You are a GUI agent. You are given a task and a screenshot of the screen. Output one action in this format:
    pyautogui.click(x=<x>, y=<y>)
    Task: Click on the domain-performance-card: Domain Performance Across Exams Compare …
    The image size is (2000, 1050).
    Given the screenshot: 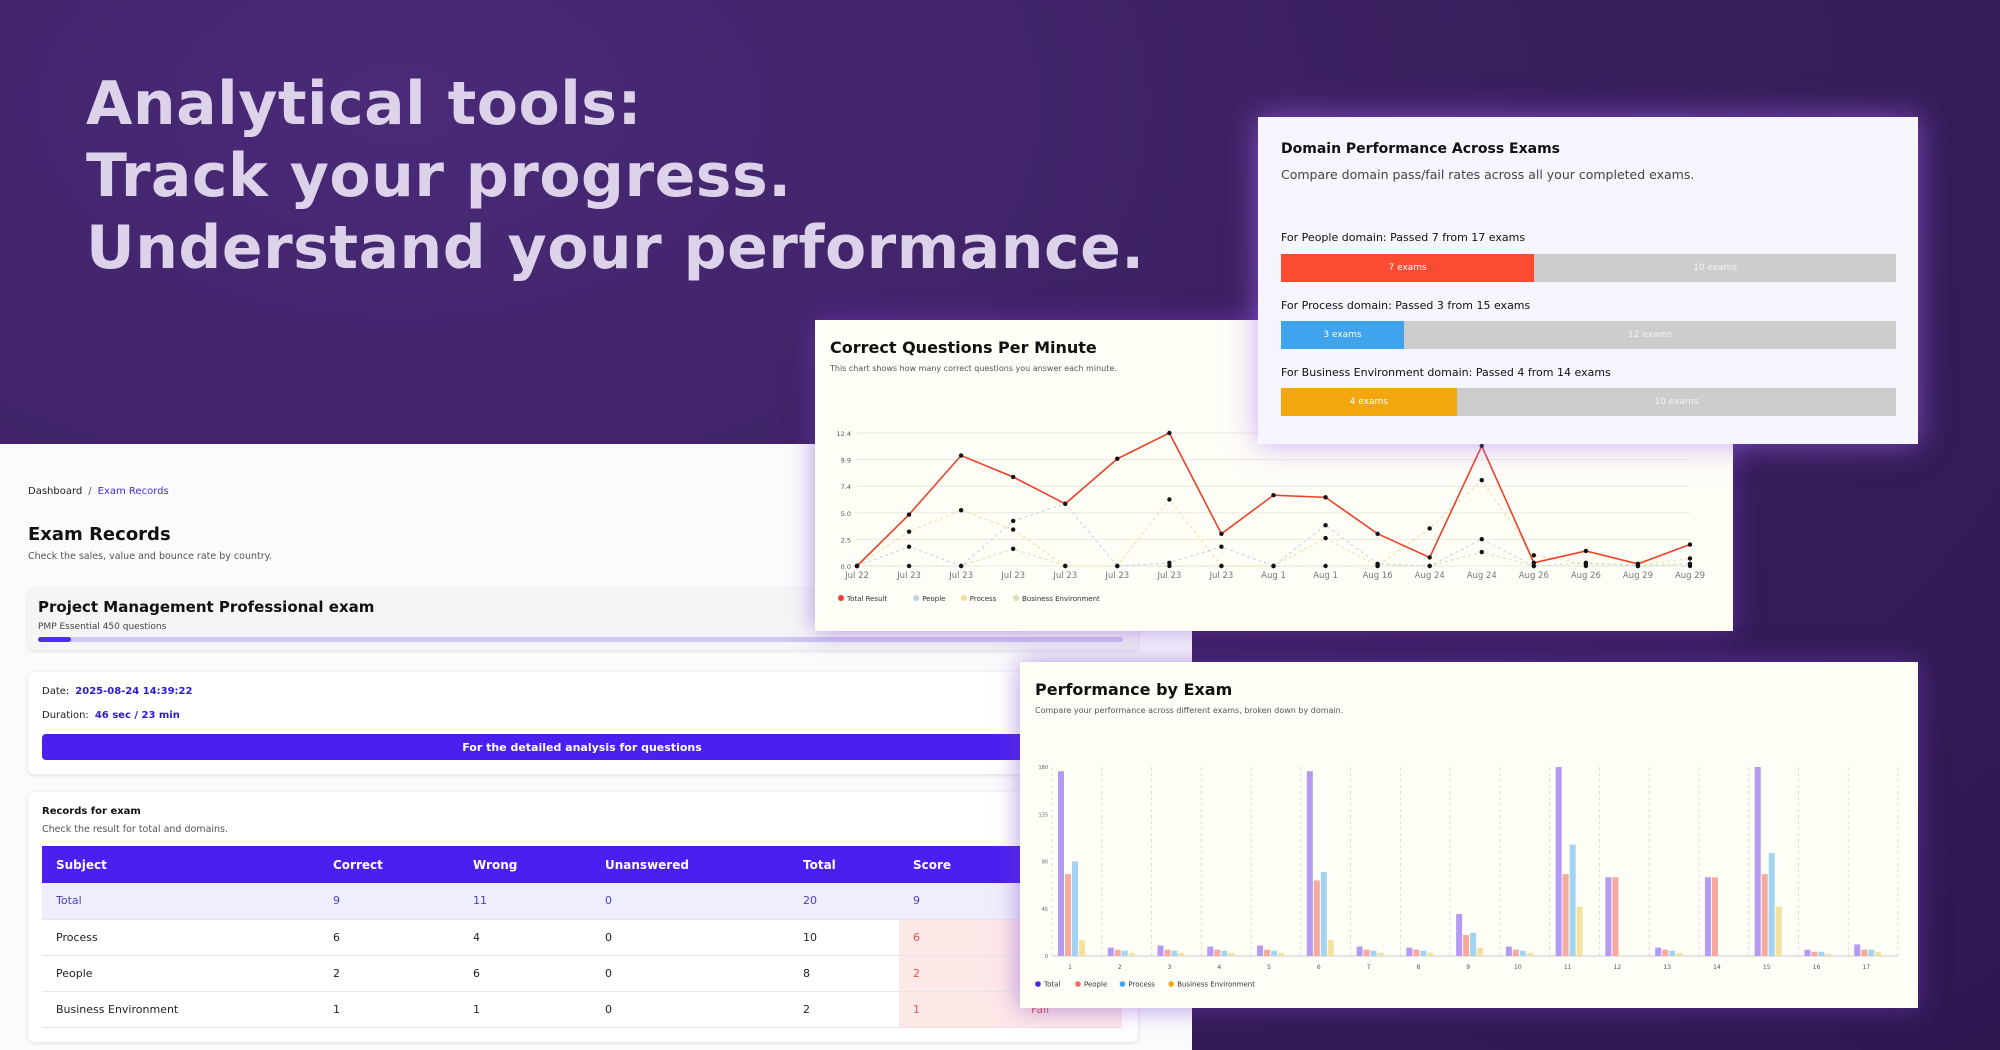 What is the action you would take?
    pyautogui.click(x=1588, y=280)
    